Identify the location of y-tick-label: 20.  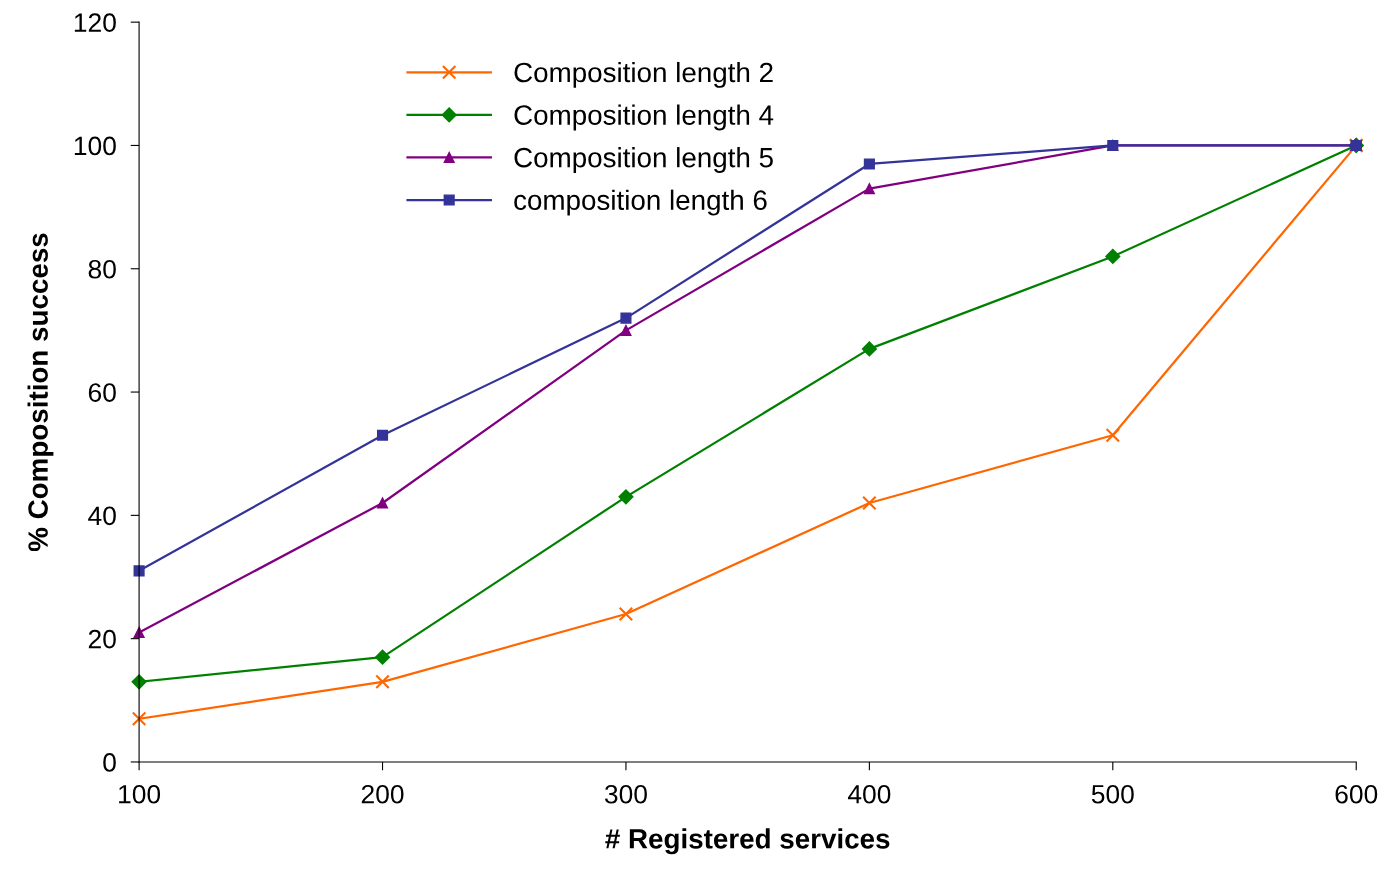
(102, 639).